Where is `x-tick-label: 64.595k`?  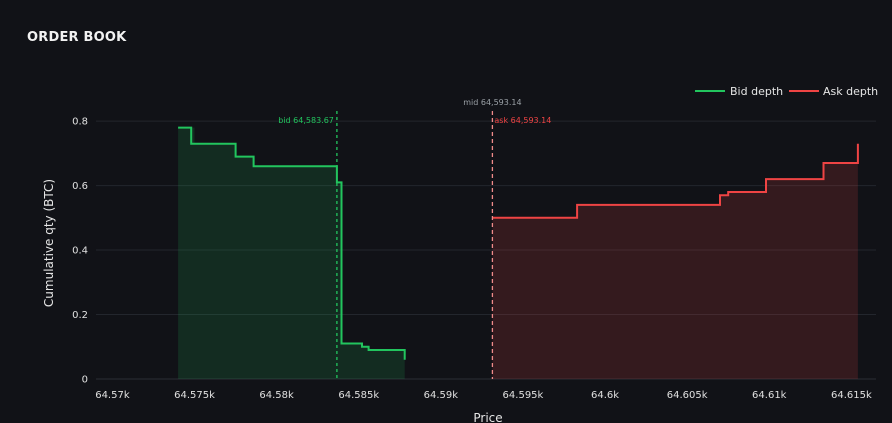 x-tick-label: 64.595k is located at coordinates (523, 395).